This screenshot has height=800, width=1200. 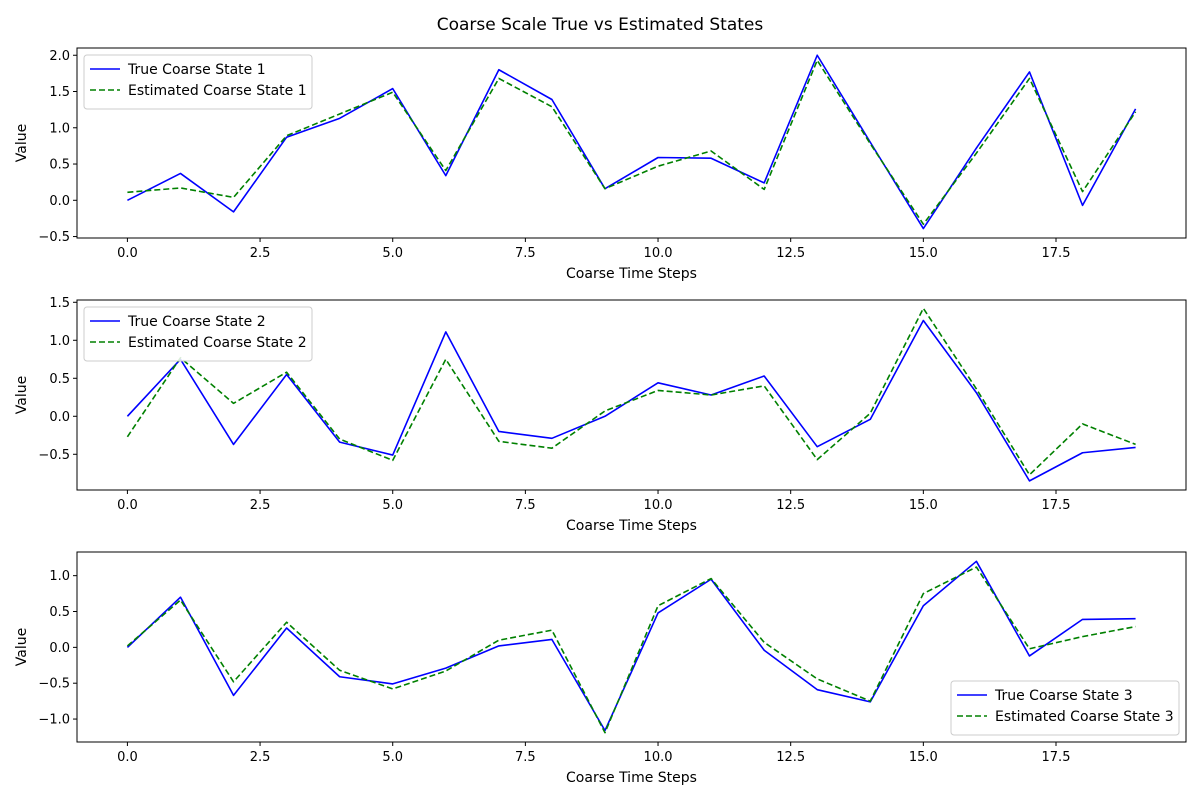 What do you see at coordinates (196, 322) in the screenshot?
I see `legend-label: True Coarse State 2` at bounding box center [196, 322].